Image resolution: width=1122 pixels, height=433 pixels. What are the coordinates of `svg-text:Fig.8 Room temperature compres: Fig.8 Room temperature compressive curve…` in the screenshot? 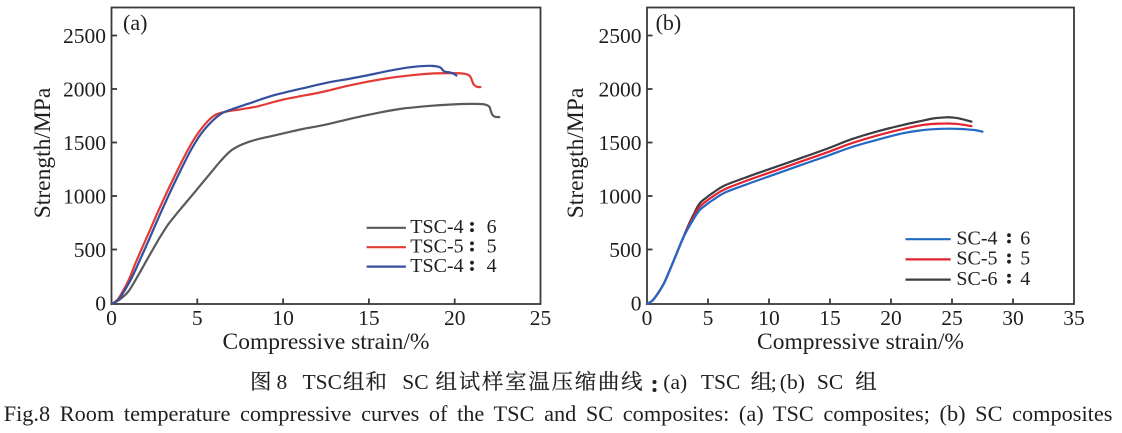 It's located at (558, 413).